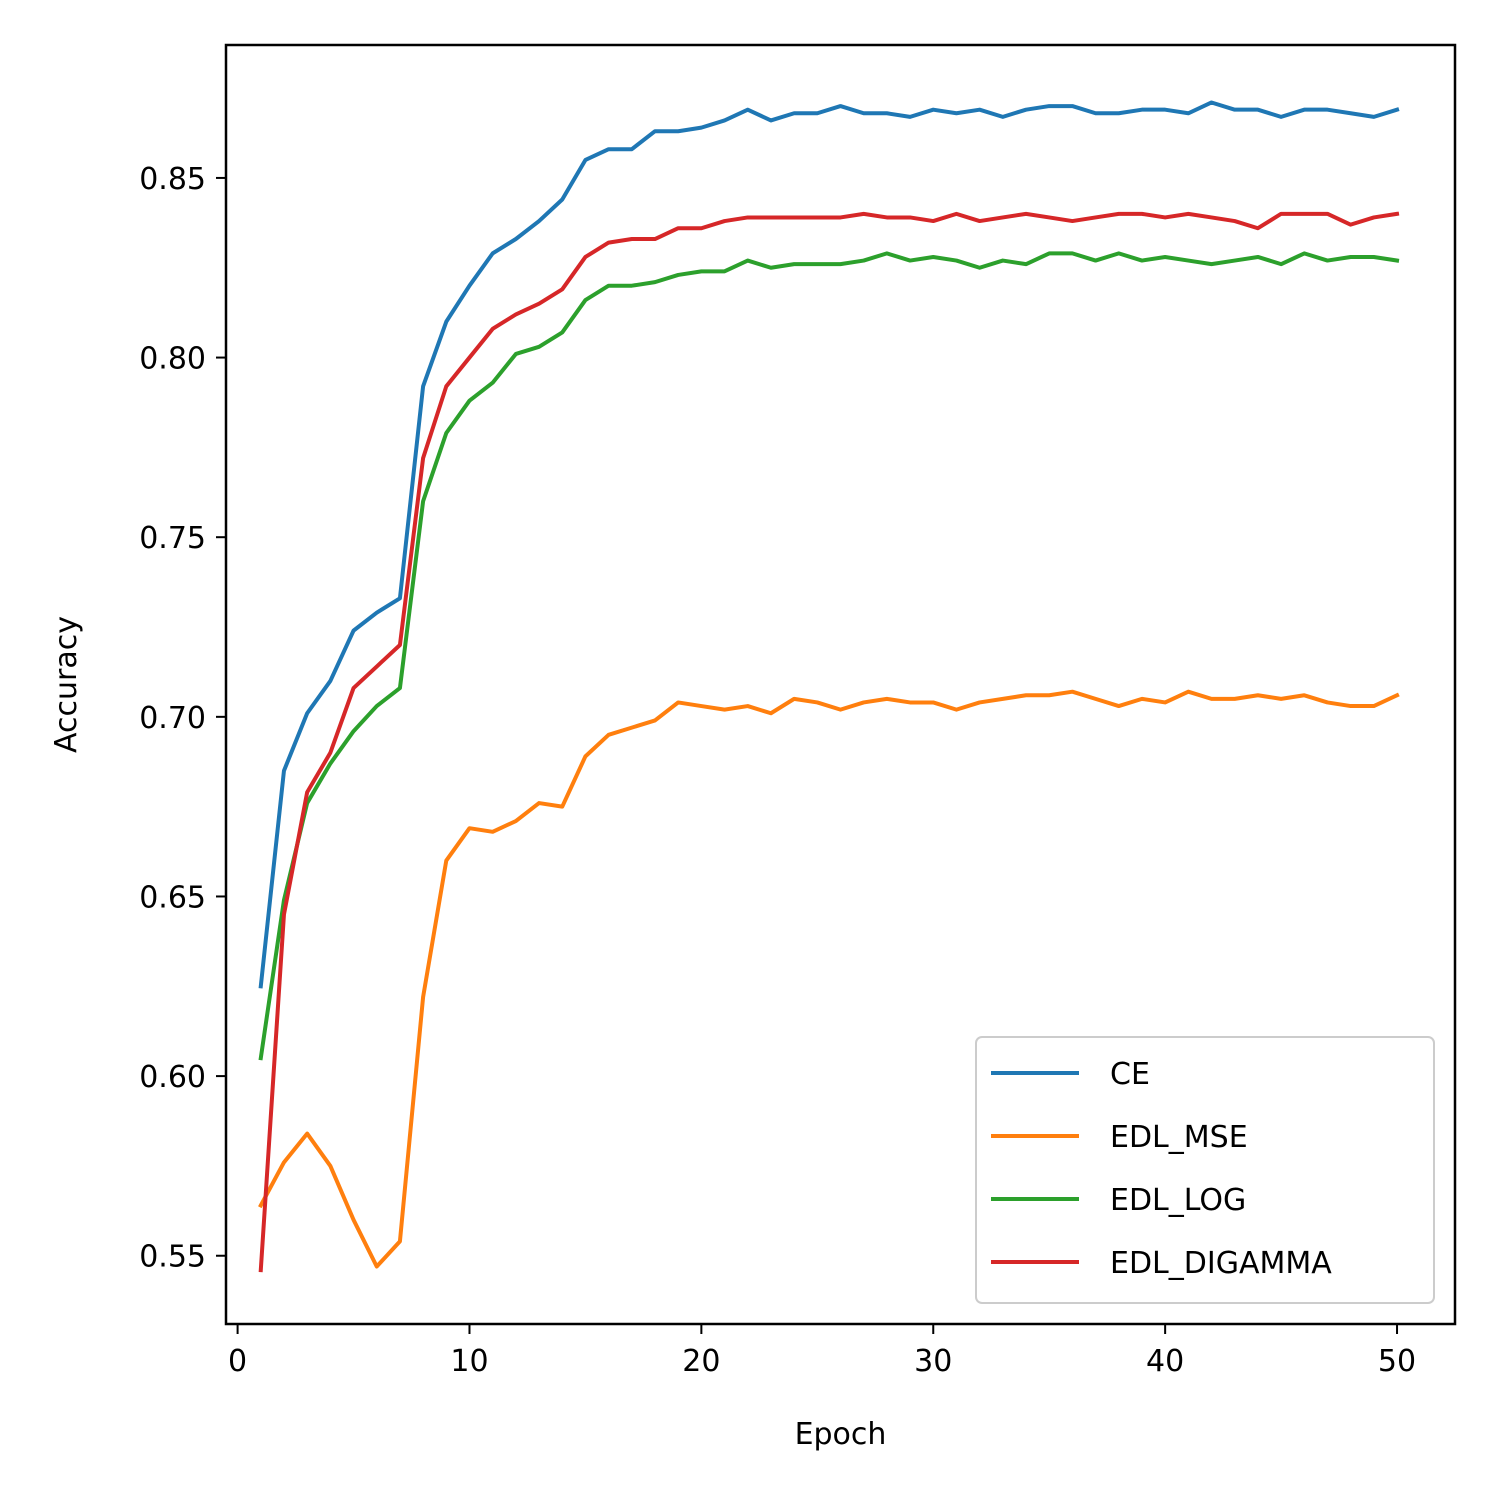 The image size is (1500, 1500). Describe the element at coordinates (237, 1361) in the screenshot. I see `x-tick-label: 0` at that location.